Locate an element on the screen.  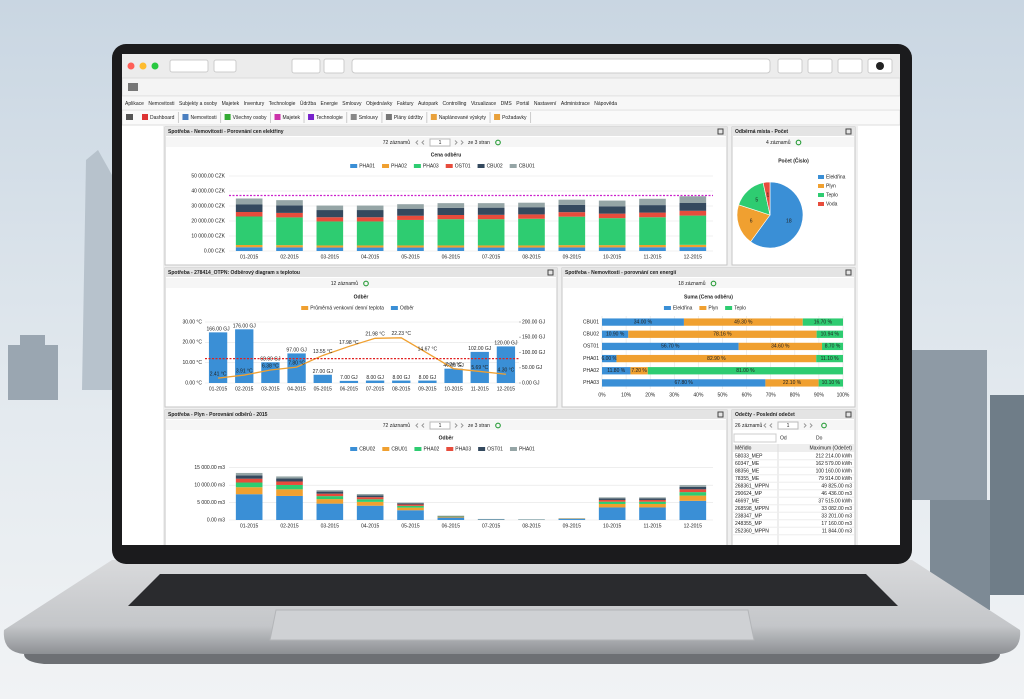
window-zoom is located at coordinates (155, 66).